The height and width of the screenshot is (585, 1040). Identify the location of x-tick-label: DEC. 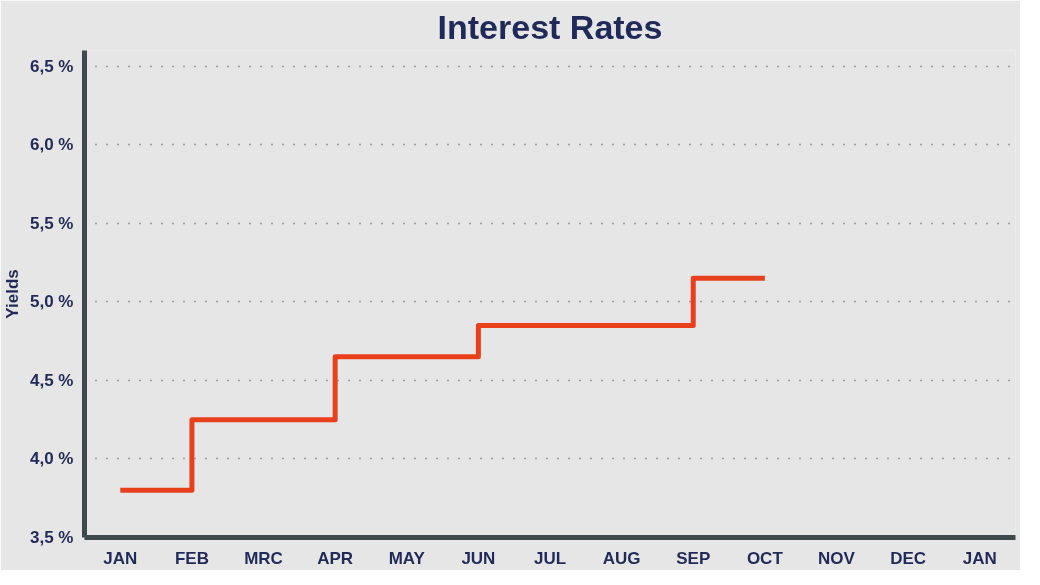
(908, 558).